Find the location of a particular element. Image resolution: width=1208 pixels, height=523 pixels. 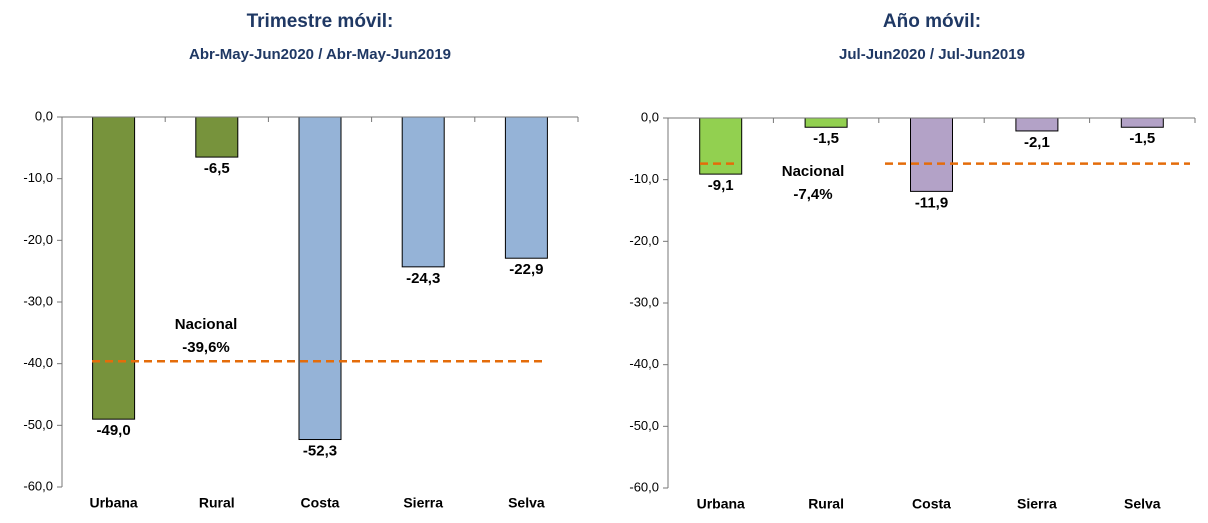

reference-label: -39,6% is located at coordinates (206, 347).